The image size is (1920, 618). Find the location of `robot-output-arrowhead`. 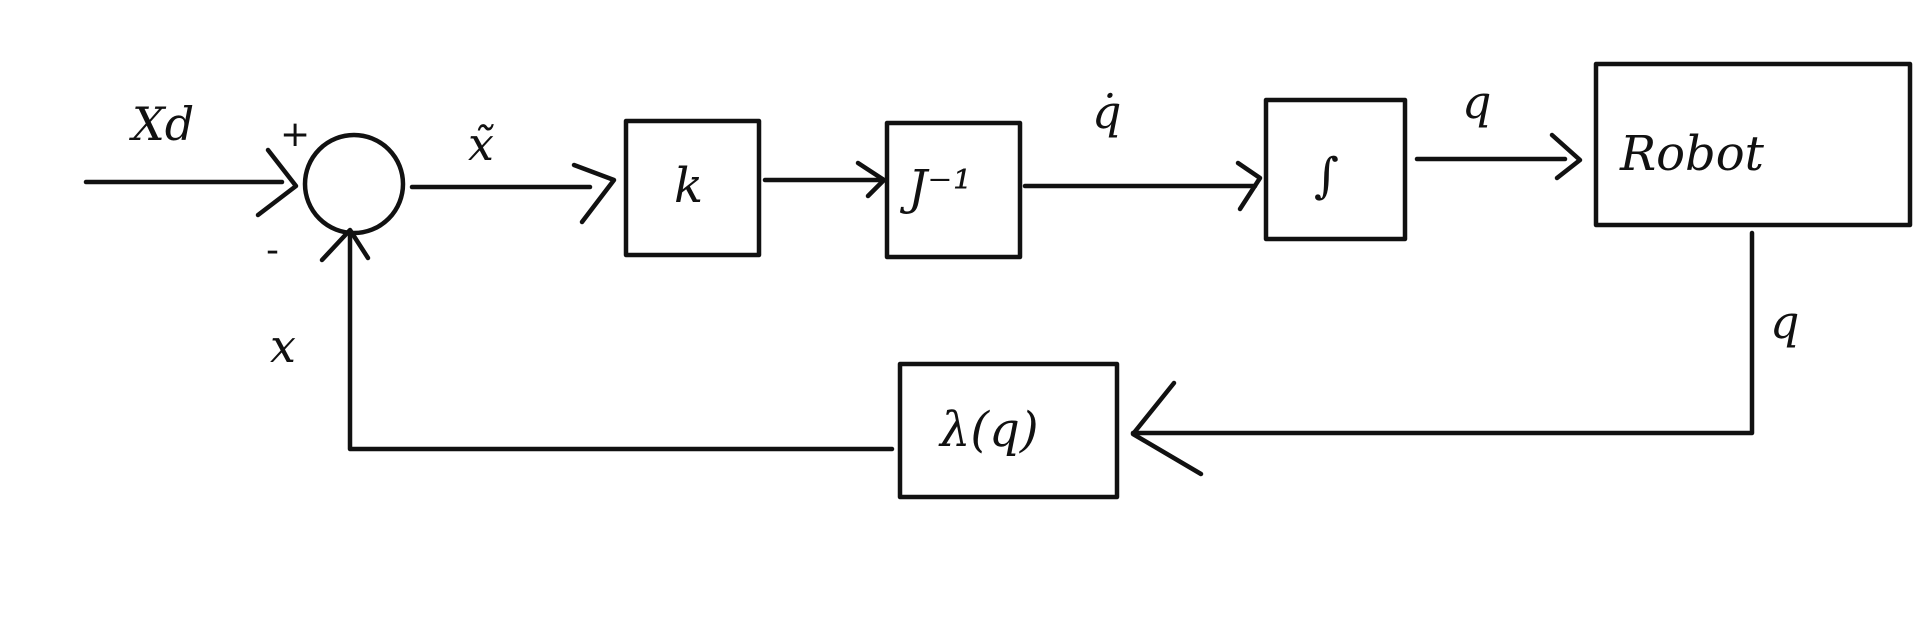

robot-output-arrowhead is located at coordinates (1167, 428).